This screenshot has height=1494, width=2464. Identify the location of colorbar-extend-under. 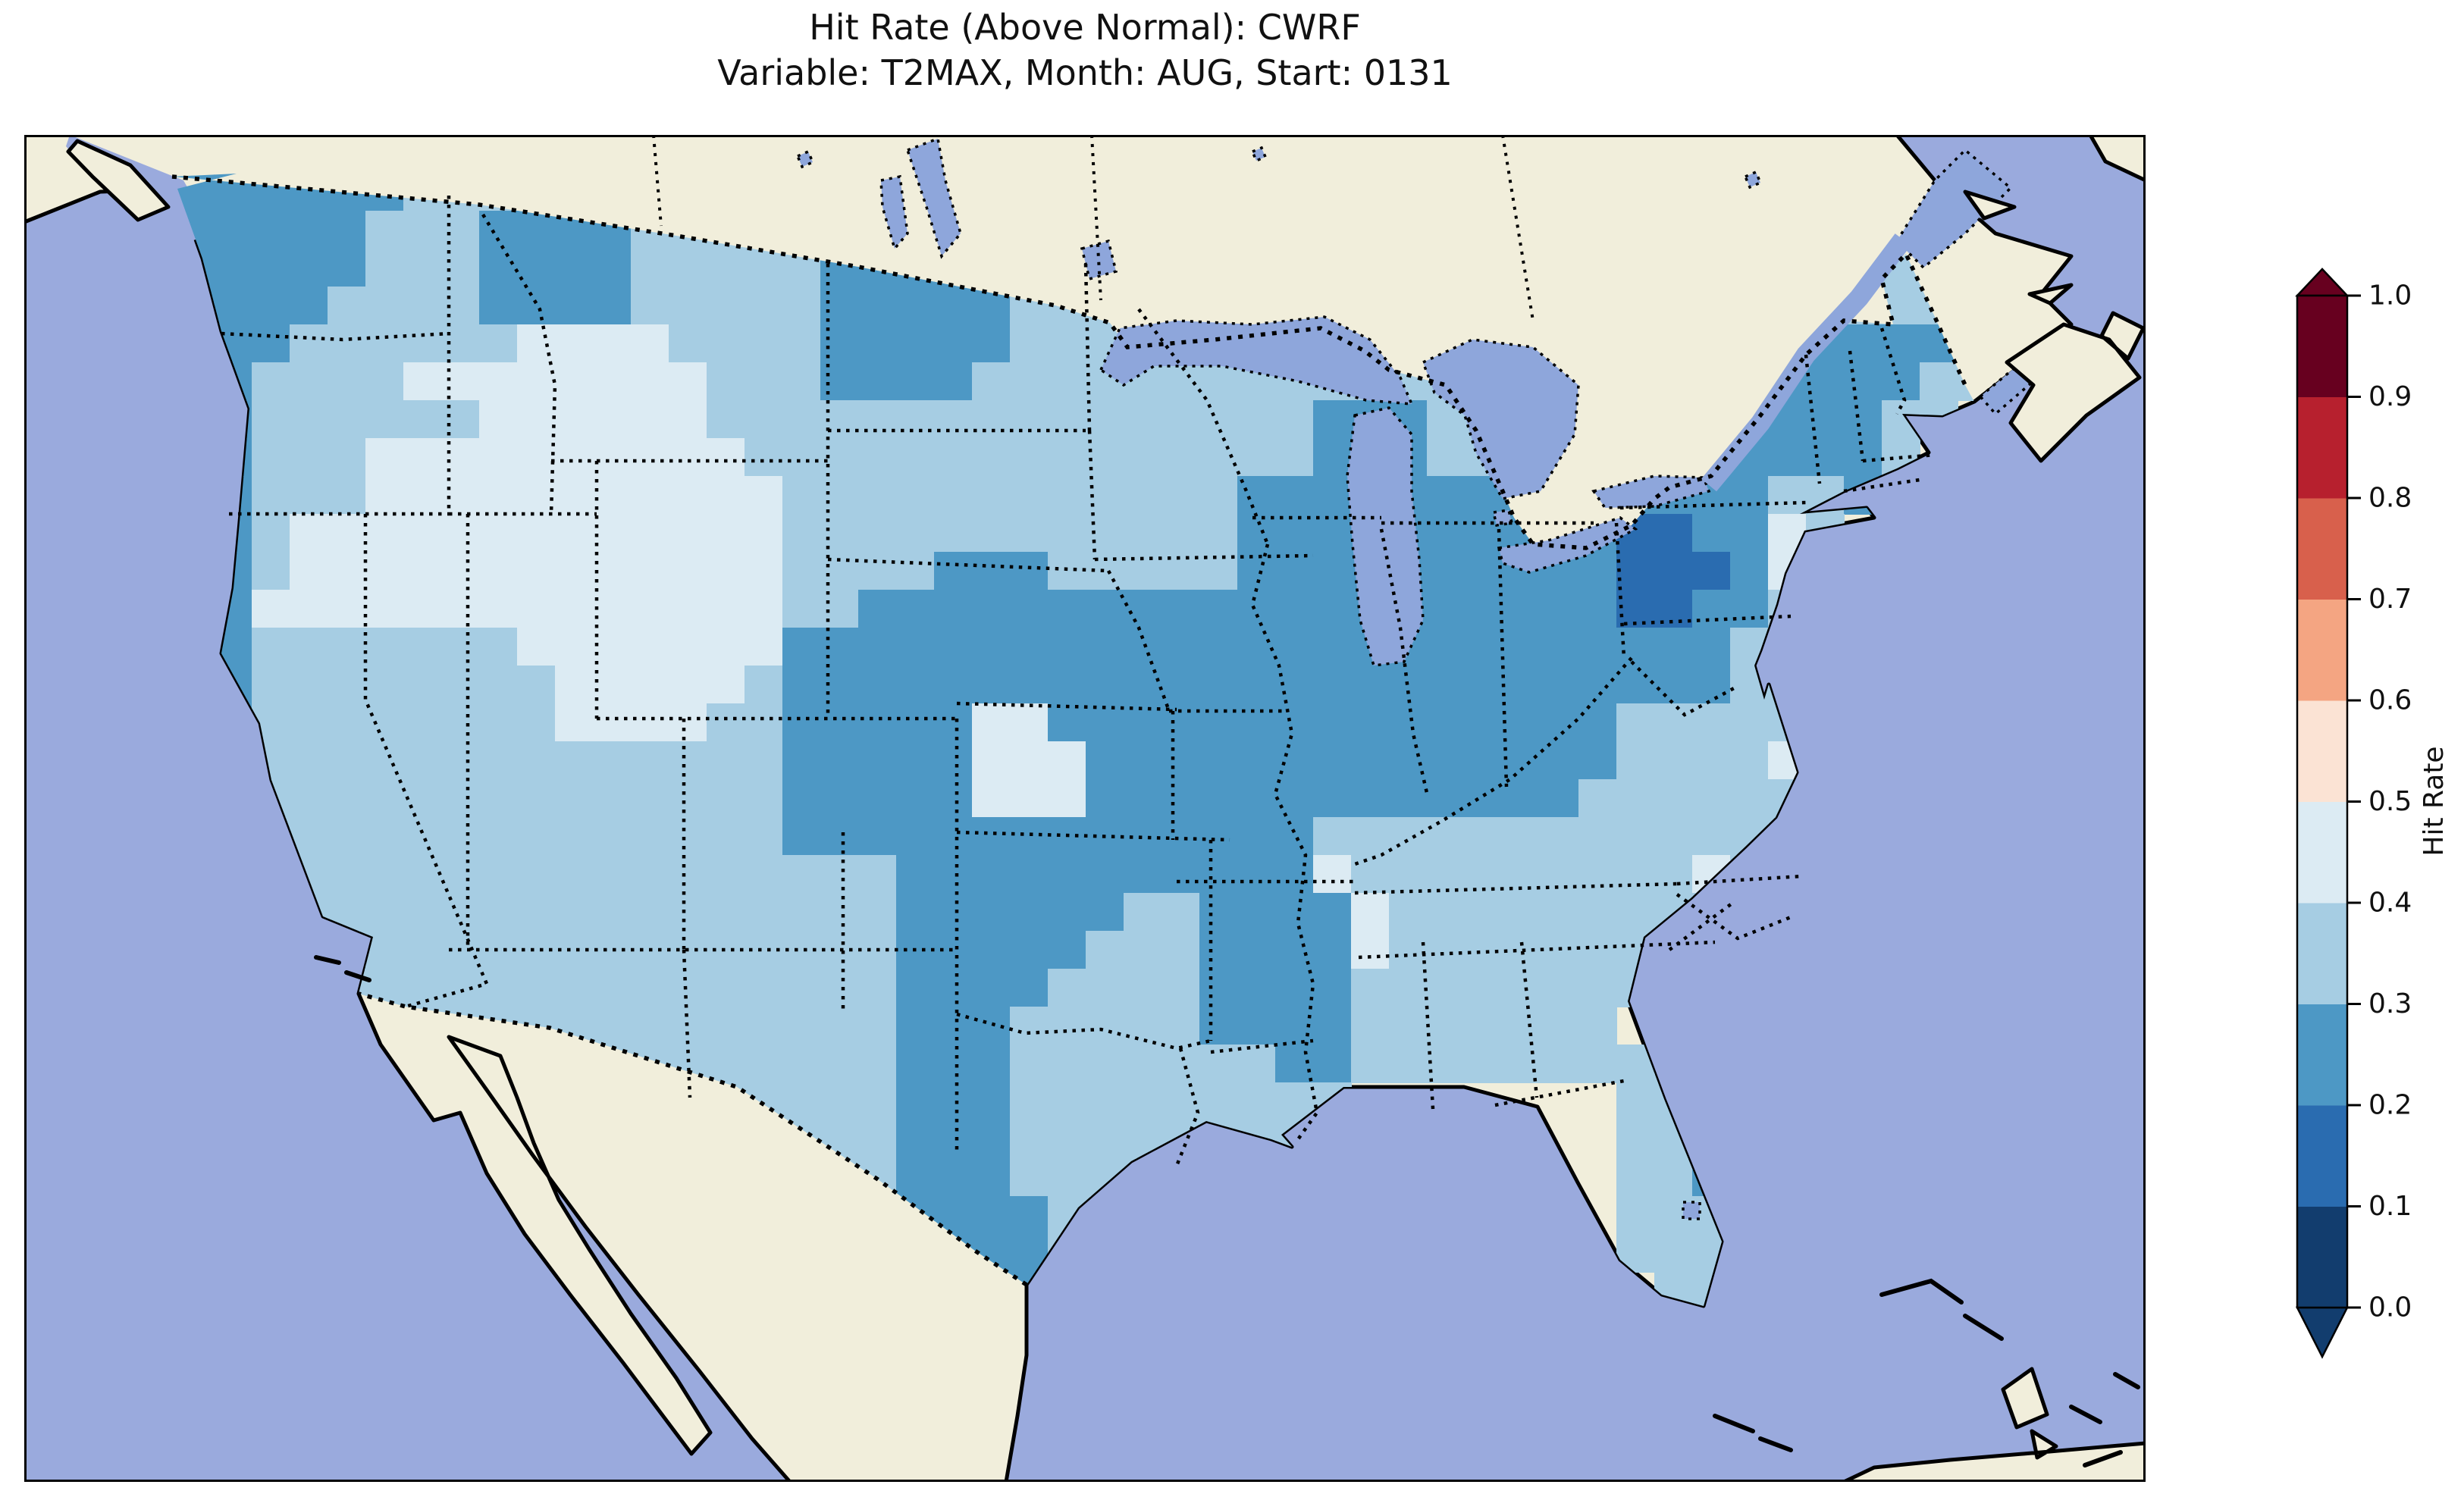
(2323, 1332).